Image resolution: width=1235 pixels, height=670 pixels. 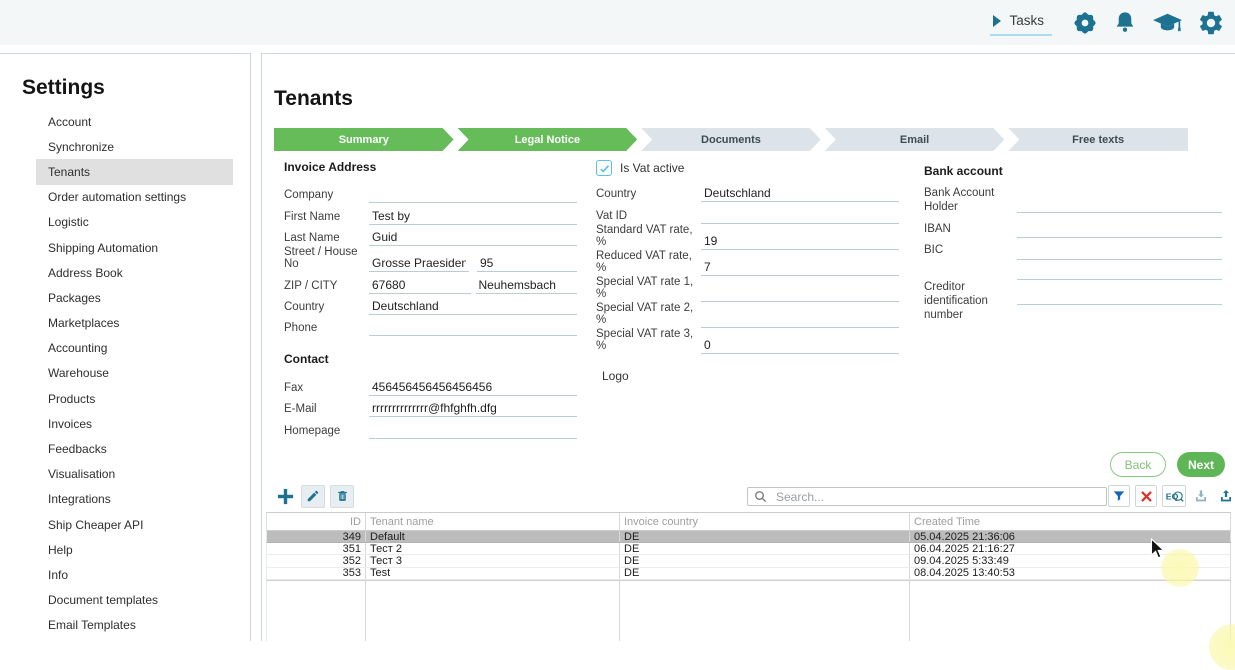 I want to click on sidebar-item-shipping-automation: Shipping Automation, so click(x=103, y=247).